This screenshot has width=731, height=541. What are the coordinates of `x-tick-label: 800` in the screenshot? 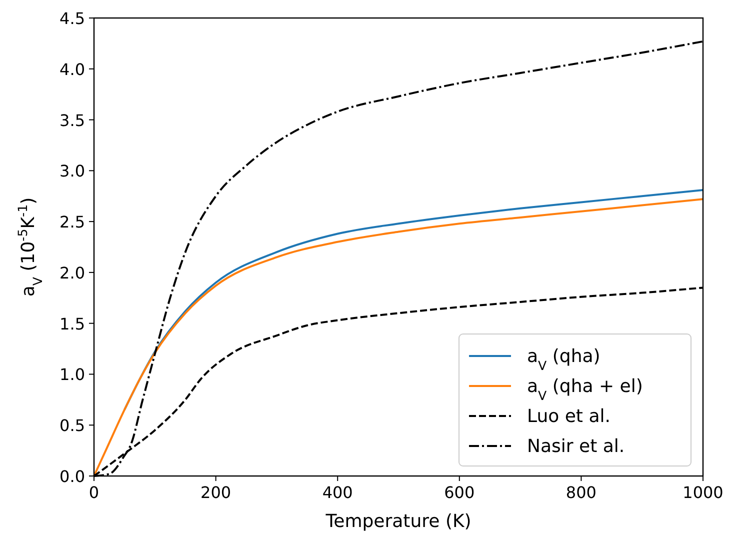 It's located at (581, 492).